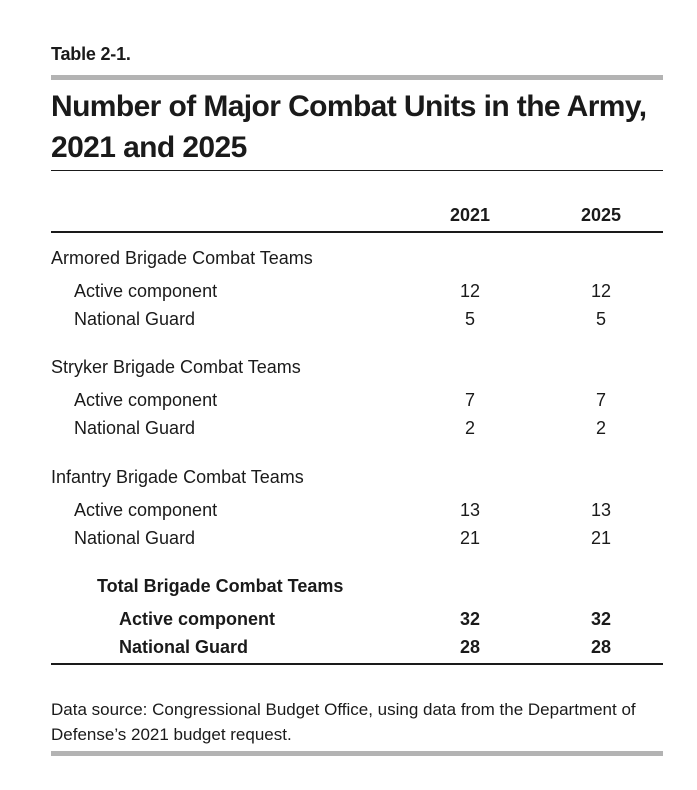  What do you see at coordinates (600, 319) in the screenshot?
I see `value-2025: 5` at bounding box center [600, 319].